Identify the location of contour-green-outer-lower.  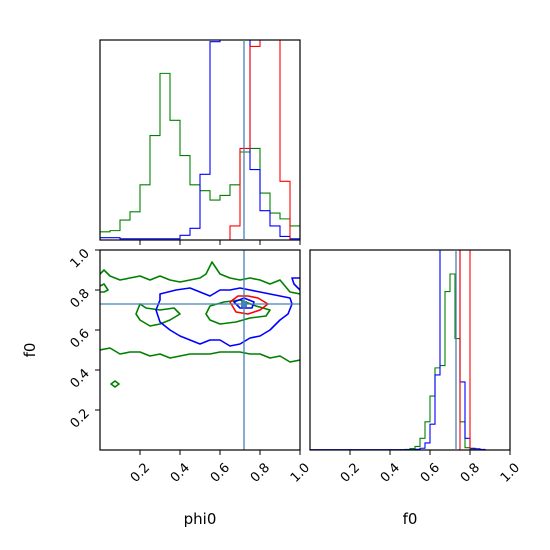
(200, 355).